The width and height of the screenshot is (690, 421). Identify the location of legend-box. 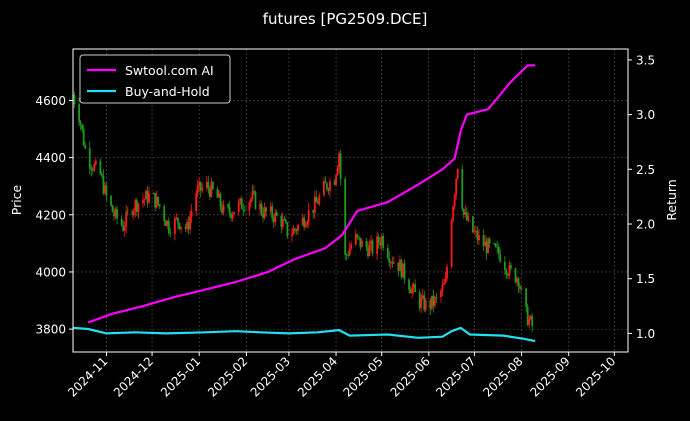
(155, 79).